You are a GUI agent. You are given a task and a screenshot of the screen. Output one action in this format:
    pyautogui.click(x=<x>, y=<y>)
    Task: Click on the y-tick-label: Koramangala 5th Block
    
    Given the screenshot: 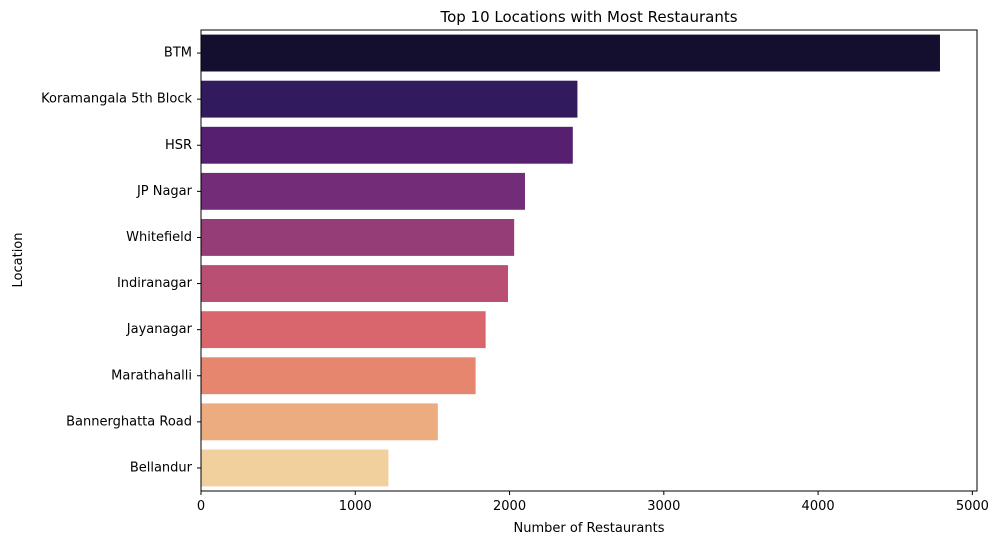 What is the action you would take?
    pyautogui.click(x=116, y=99)
    